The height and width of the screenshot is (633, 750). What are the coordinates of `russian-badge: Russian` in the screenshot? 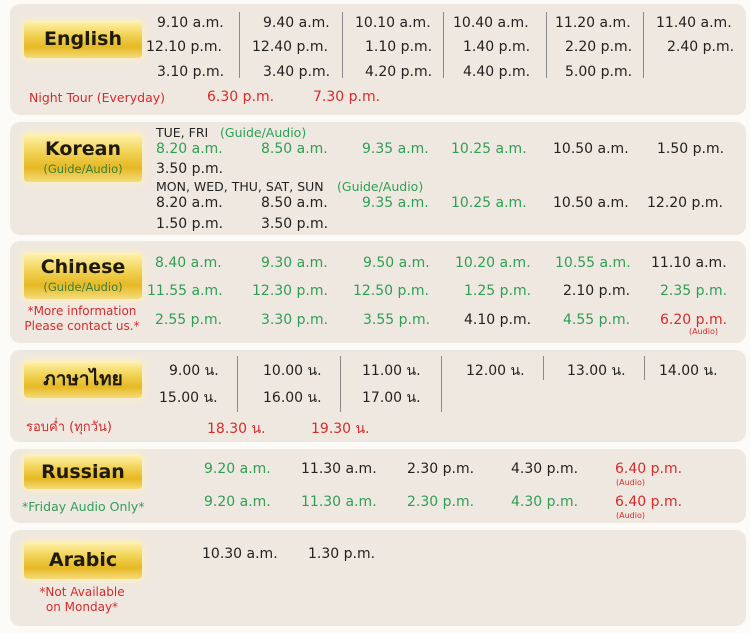 It's located at (83, 472).